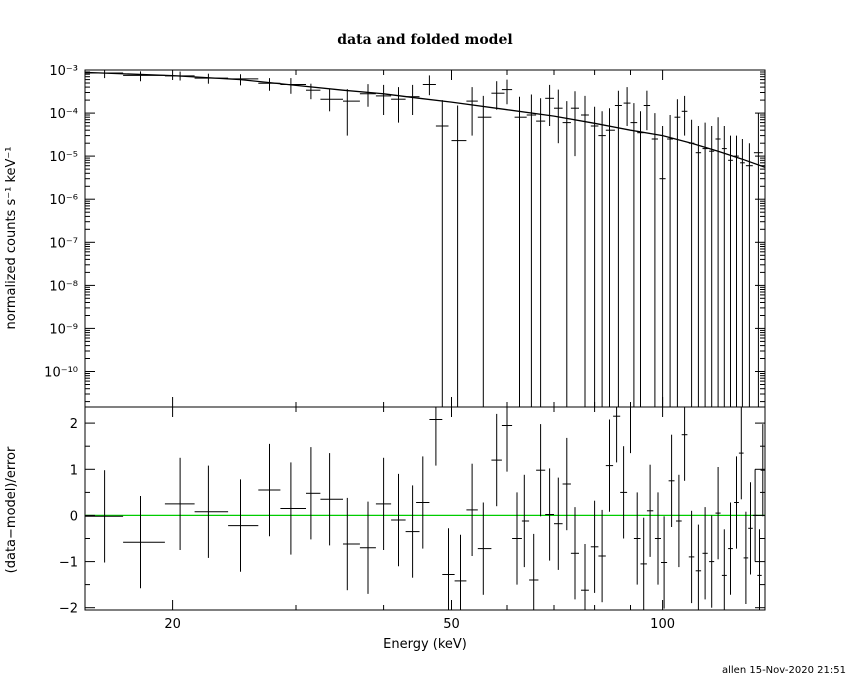  What do you see at coordinates (63, 114) in the screenshot?
I see `y-tick-label: 10⁻⁴` at bounding box center [63, 114].